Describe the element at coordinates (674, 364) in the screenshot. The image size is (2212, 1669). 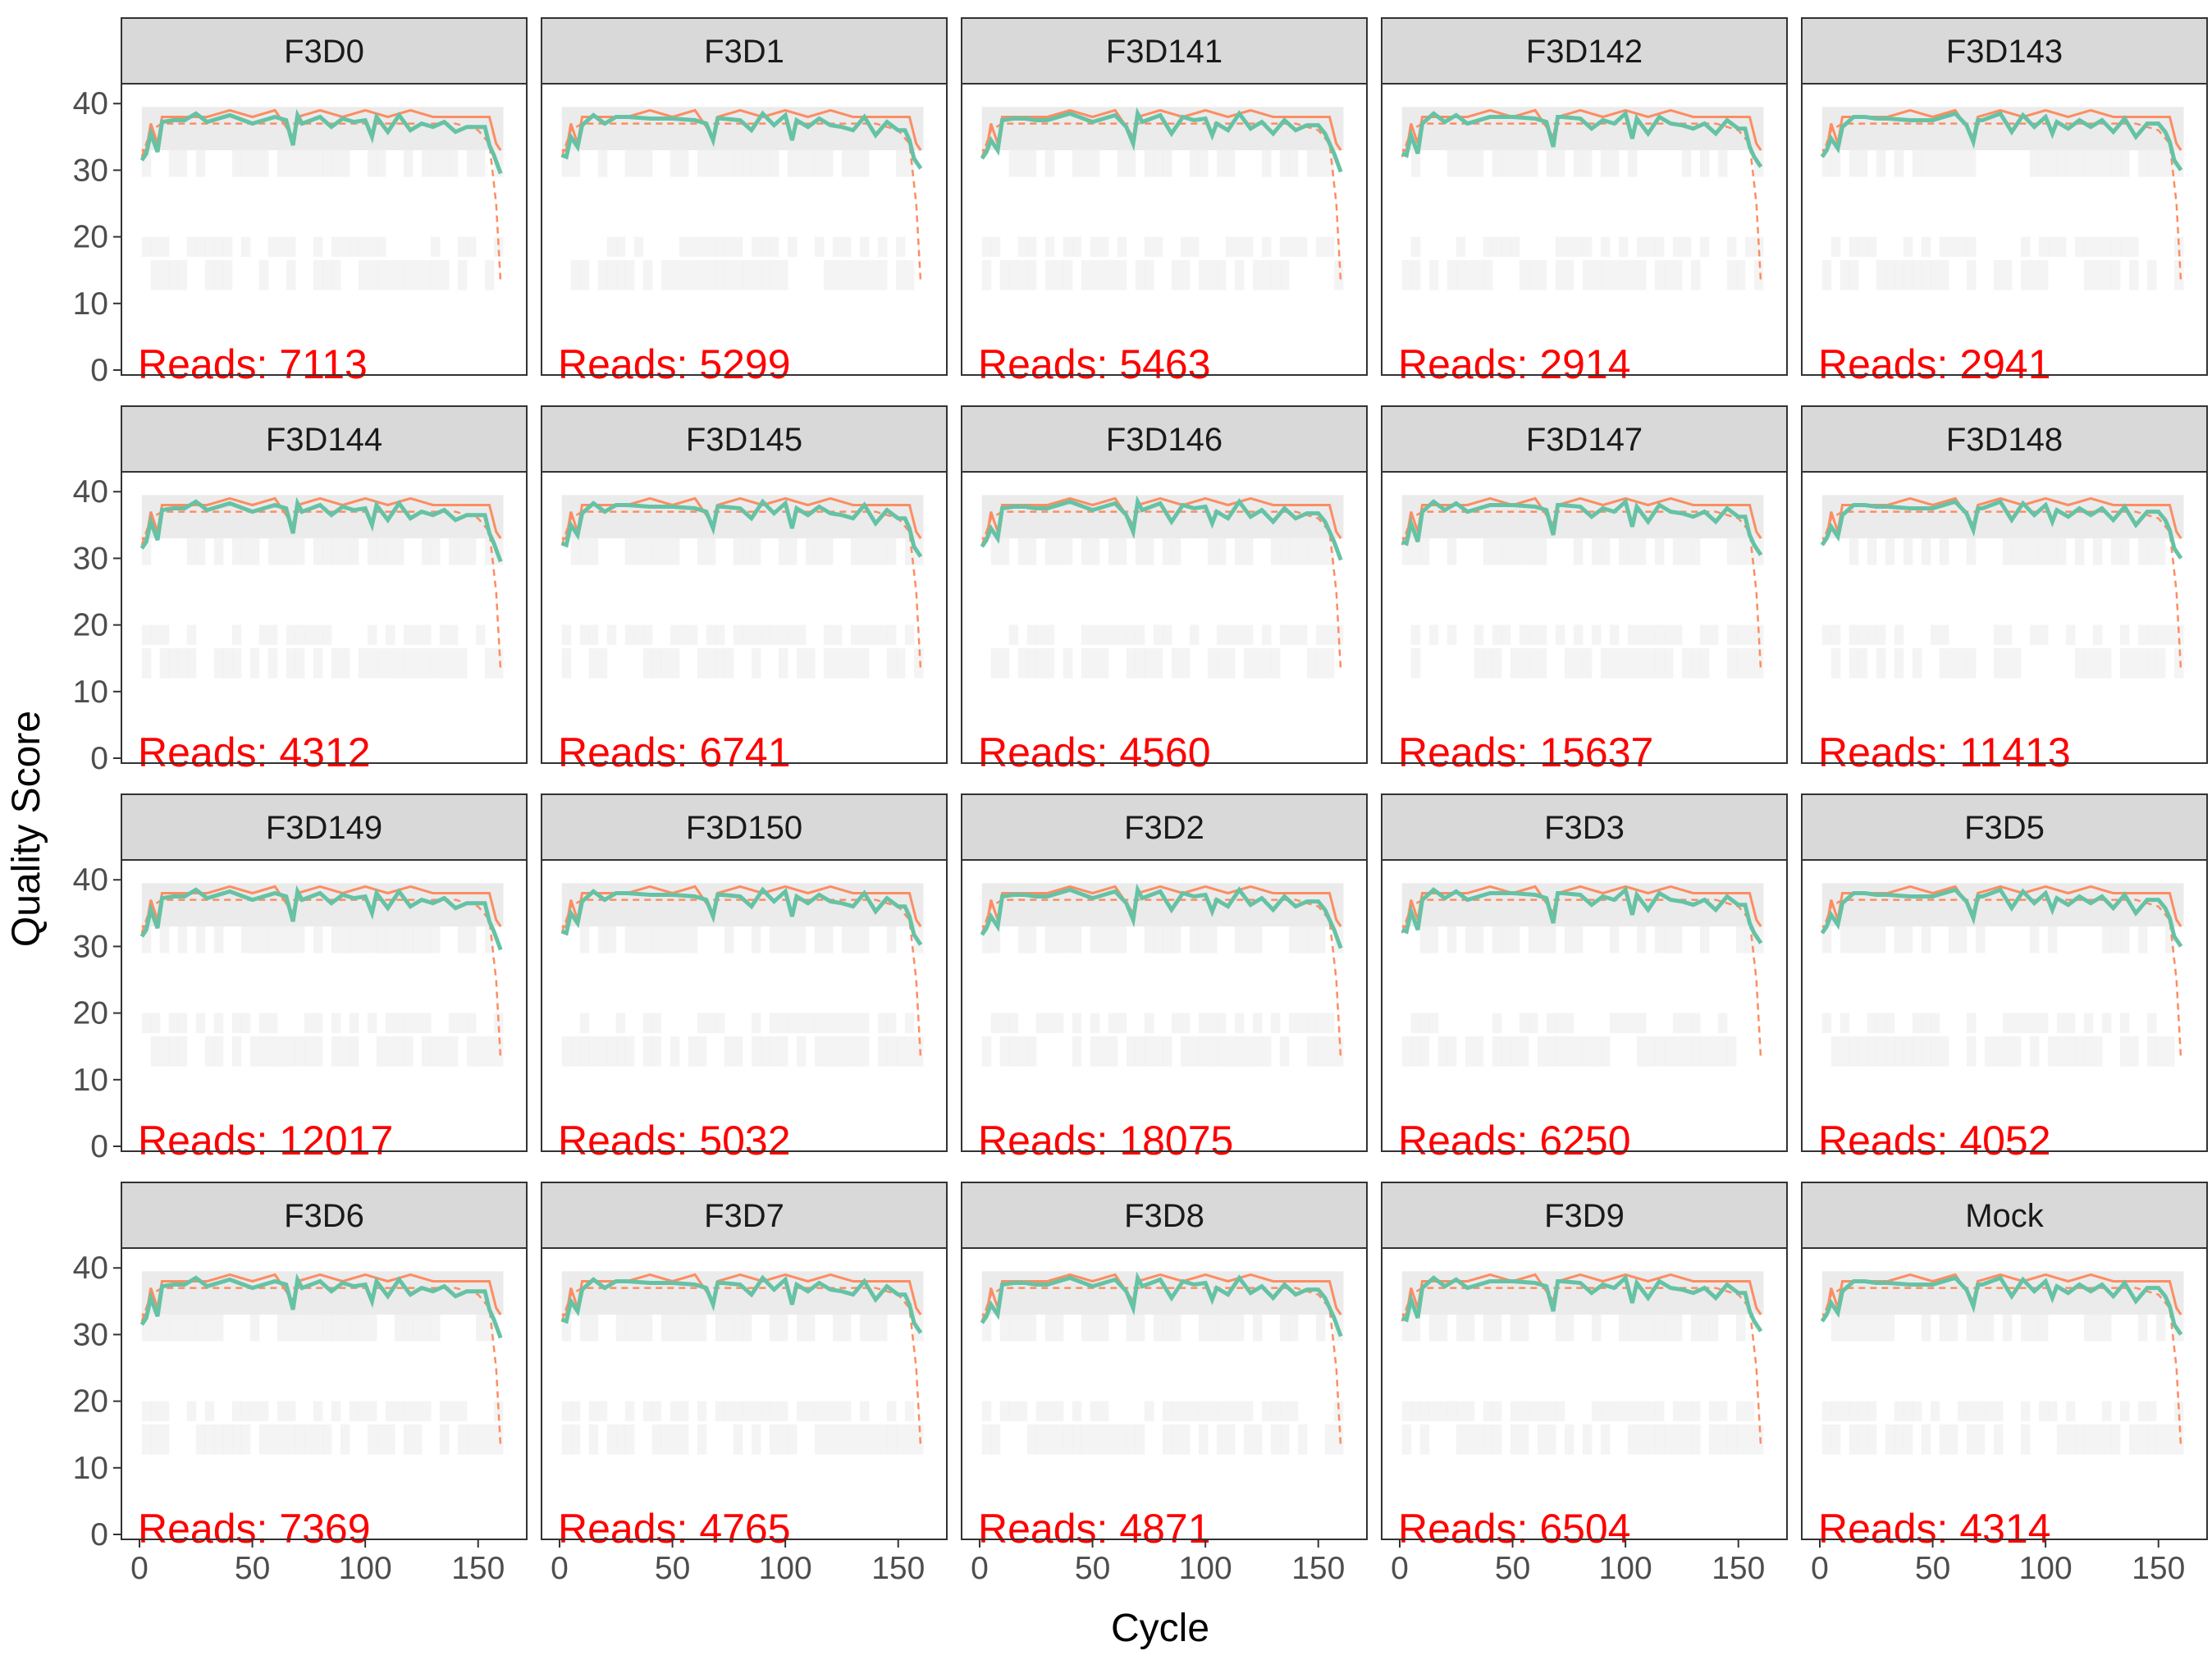
I see `reads-label: Reads: 5299` at that location.